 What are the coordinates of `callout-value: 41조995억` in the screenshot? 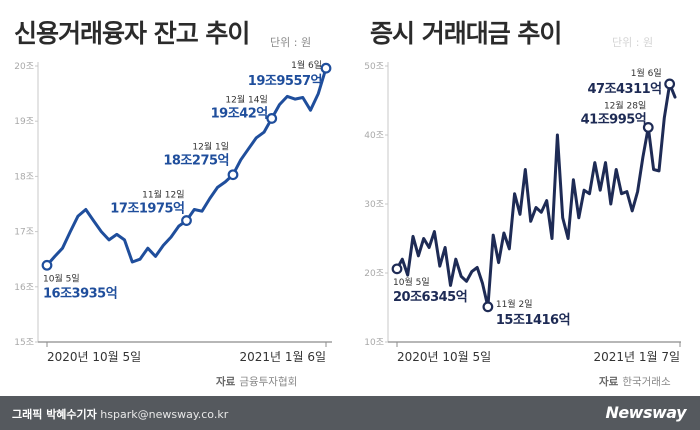 It's located at (614, 119).